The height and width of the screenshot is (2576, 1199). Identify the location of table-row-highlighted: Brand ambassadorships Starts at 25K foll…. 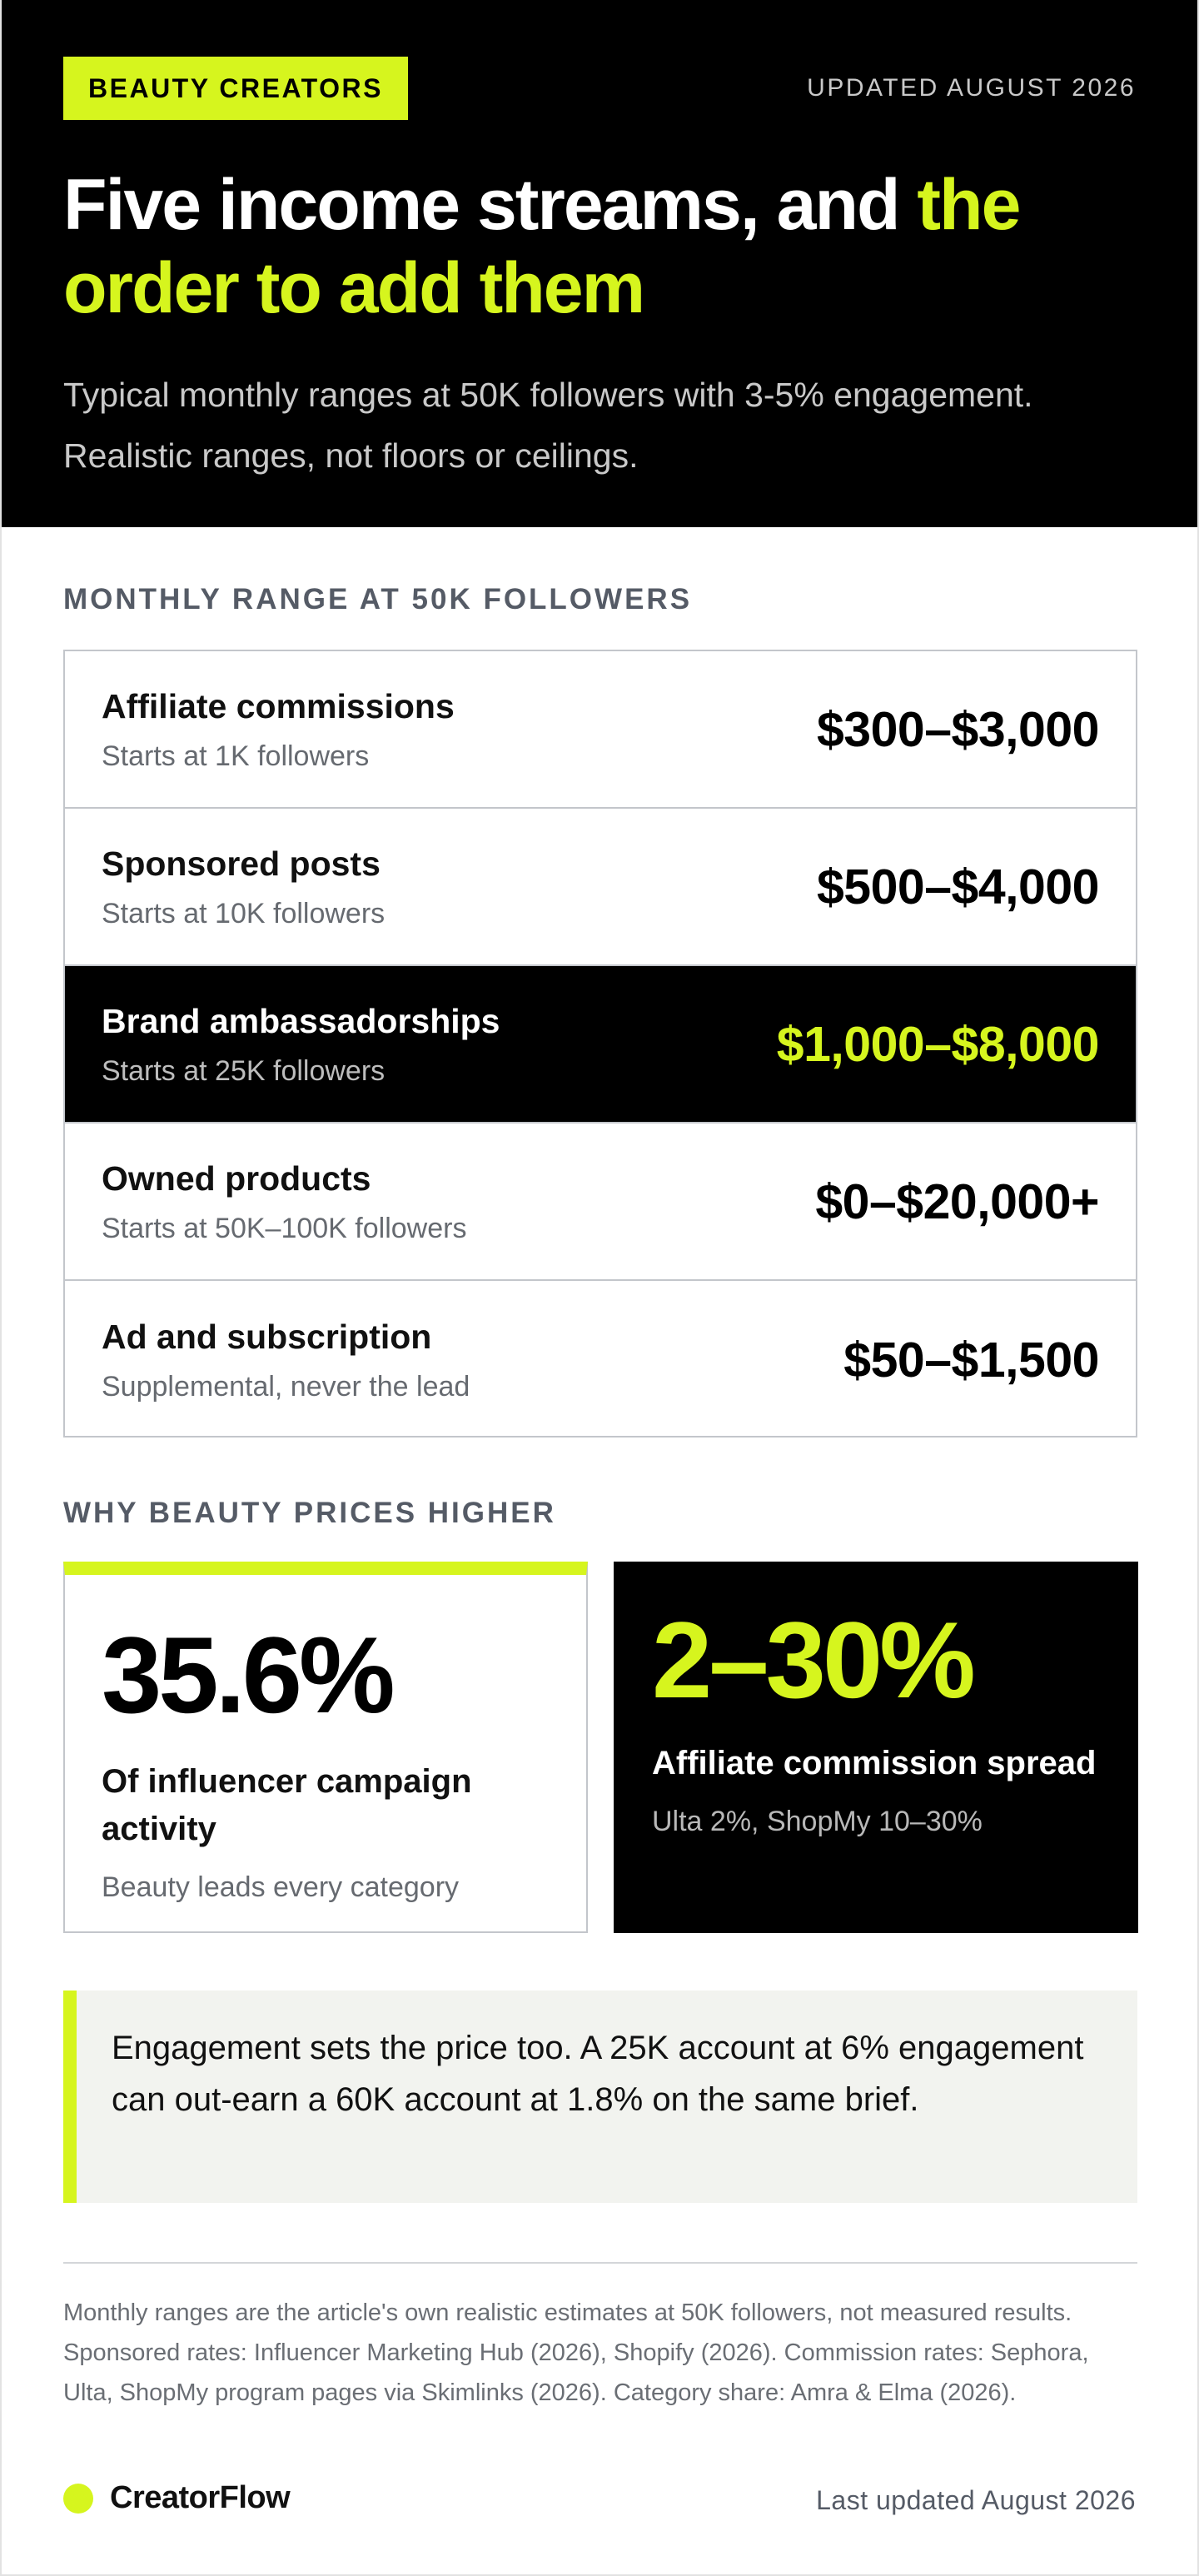
(600, 1045).